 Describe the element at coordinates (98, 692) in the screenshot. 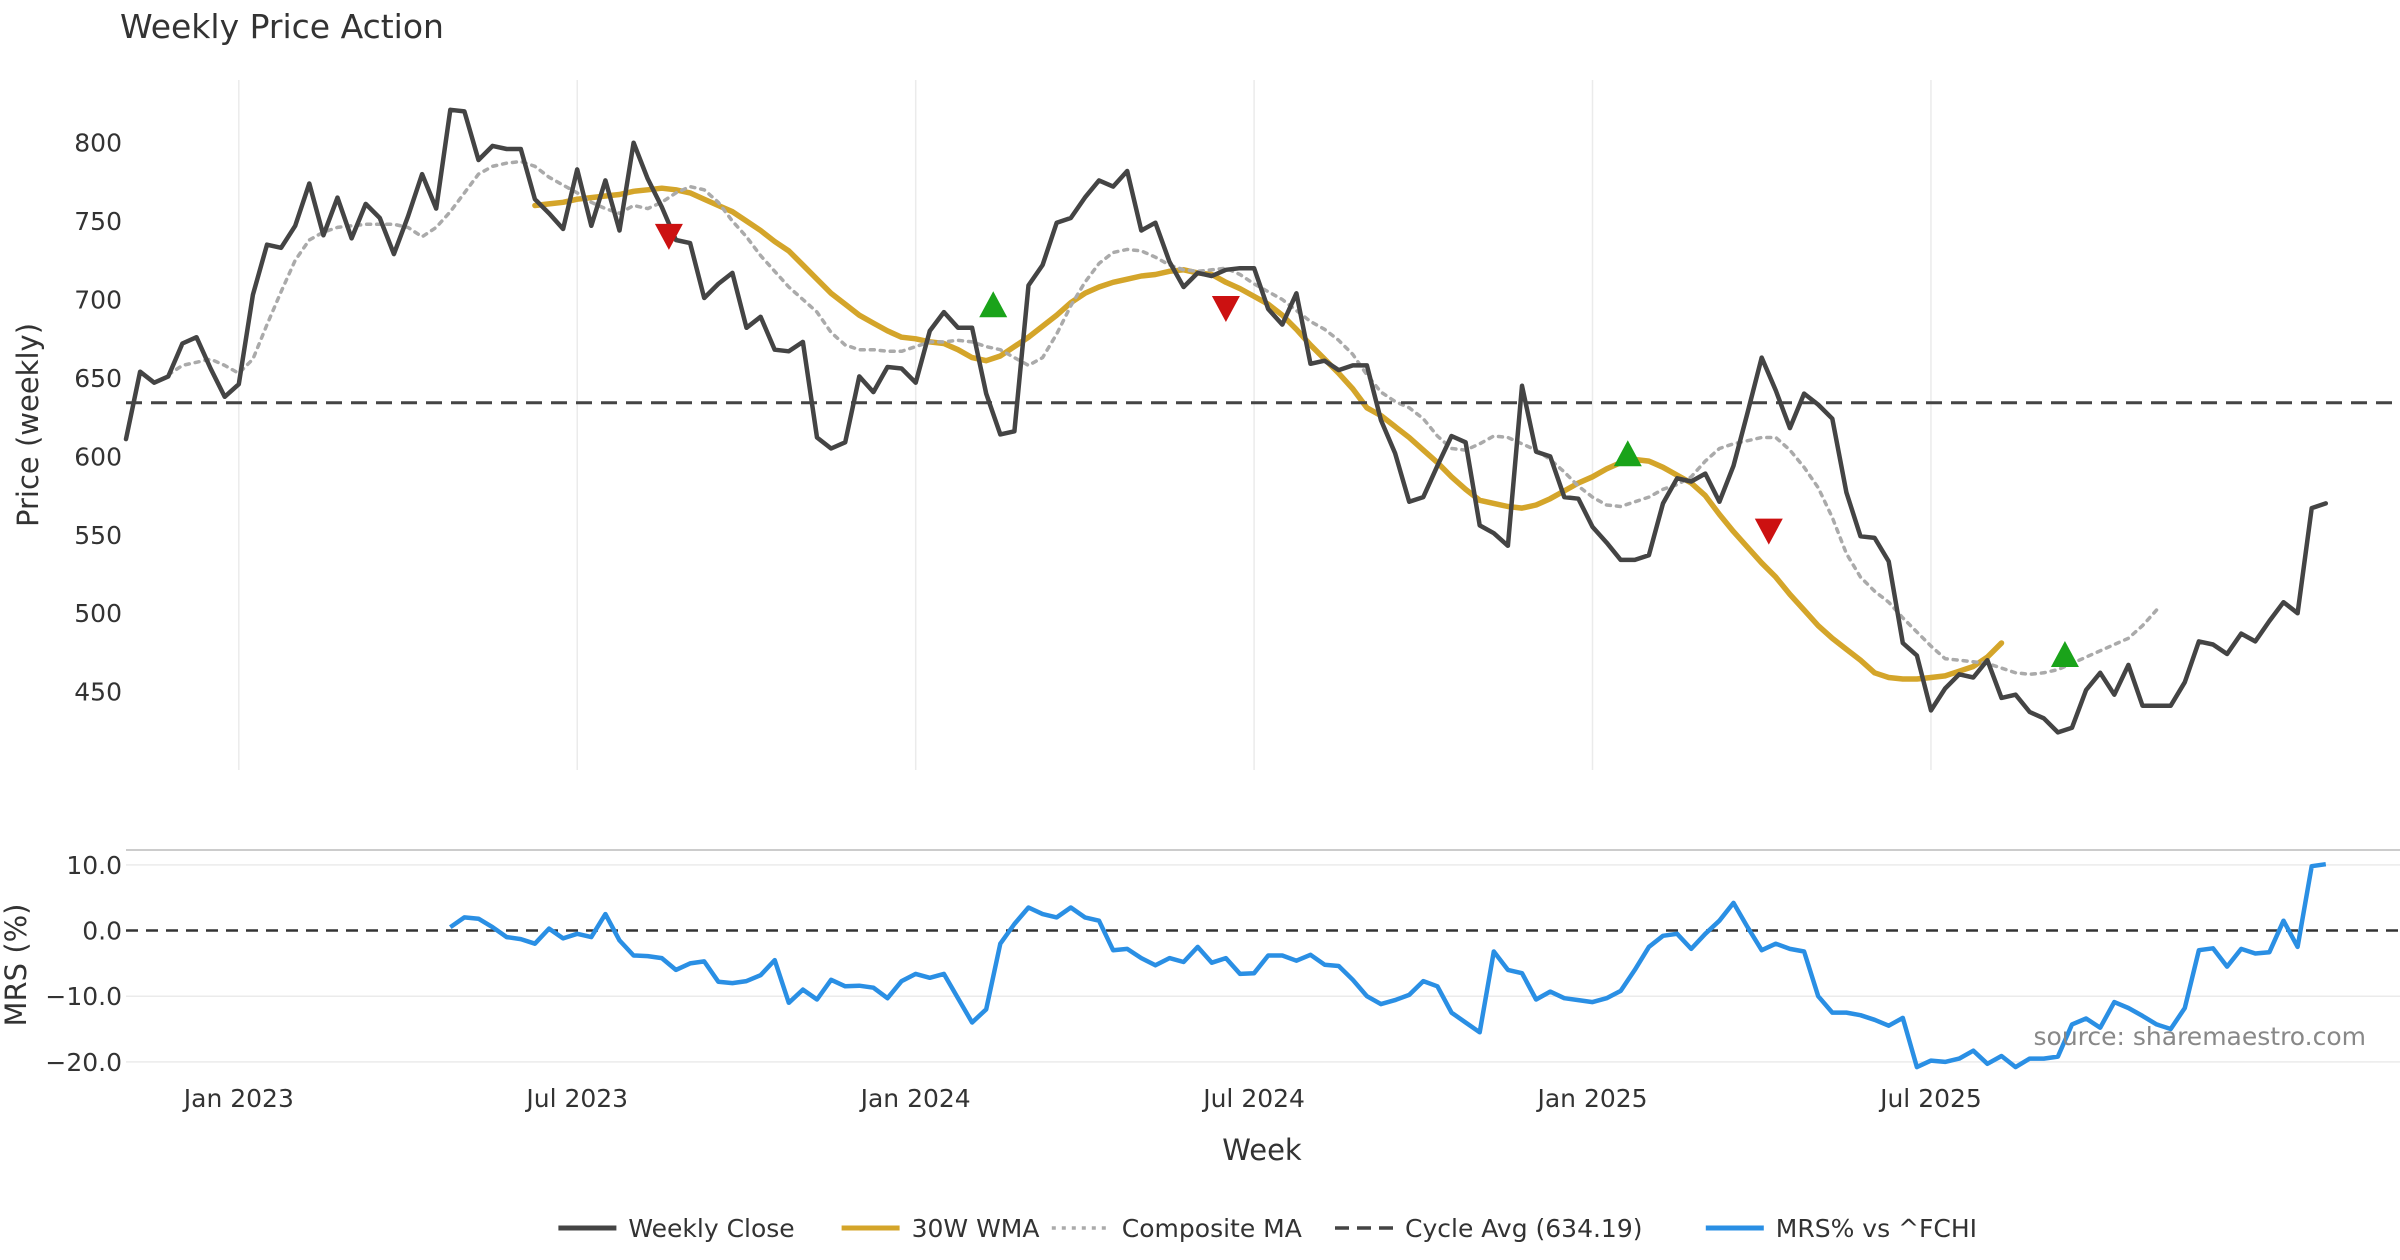

I see `price-y-tick-label: 450` at that location.